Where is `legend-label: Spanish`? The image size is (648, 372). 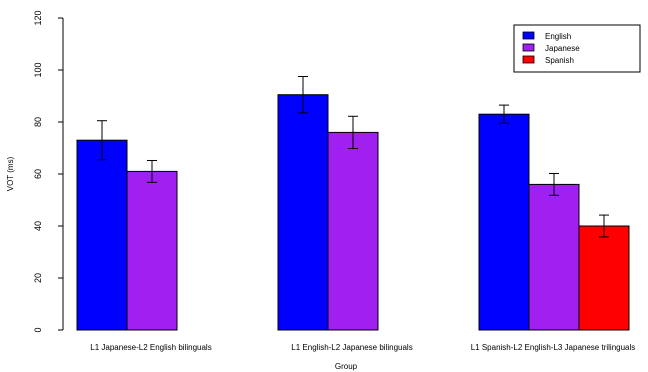
legend-label: Spanish is located at coordinates (559, 60).